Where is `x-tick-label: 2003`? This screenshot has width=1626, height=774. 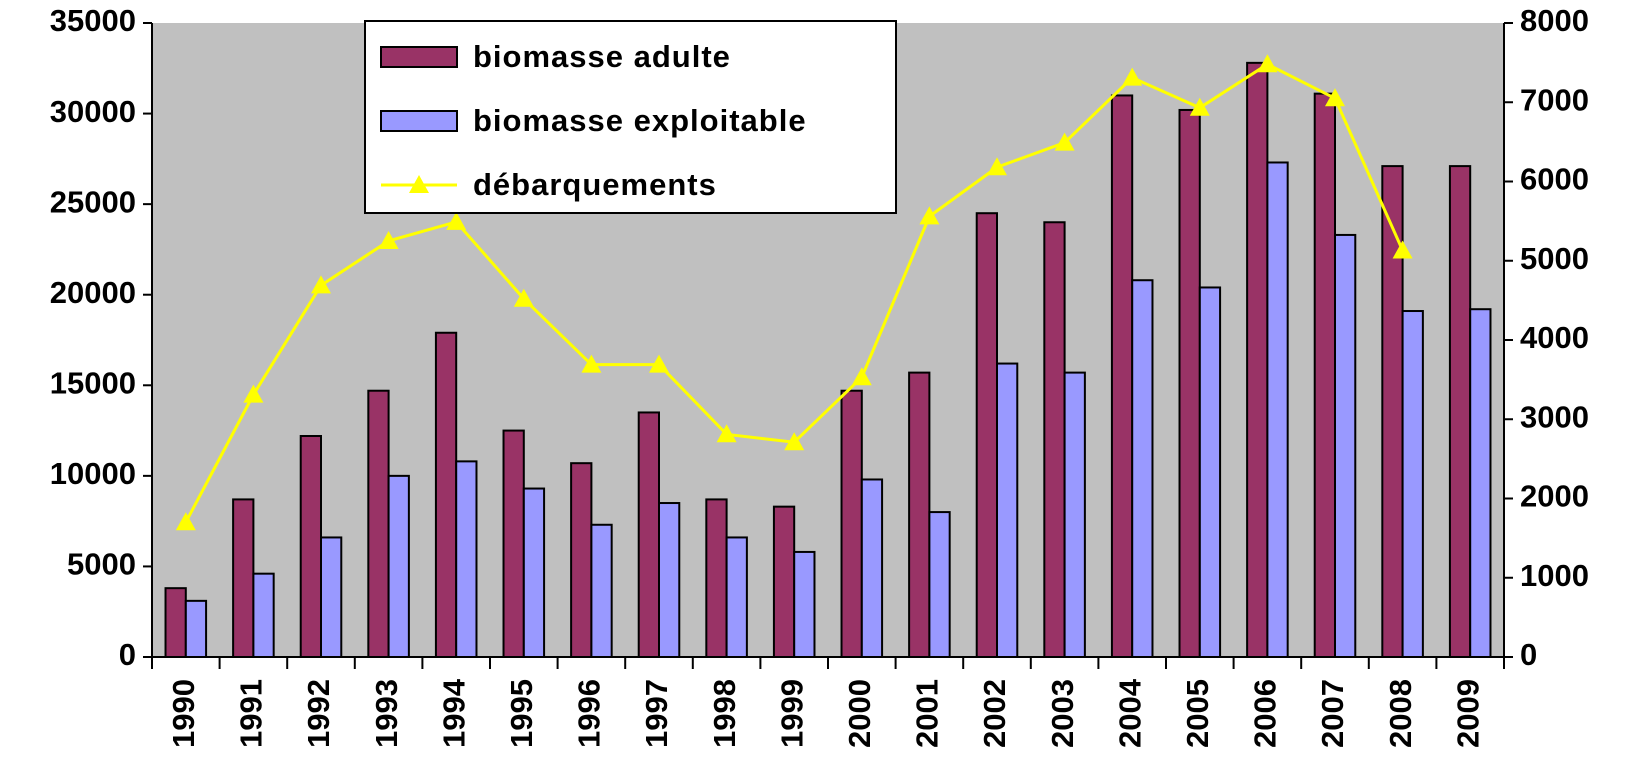
x-tick-label: 2003 is located at coordinates (1062, 713).